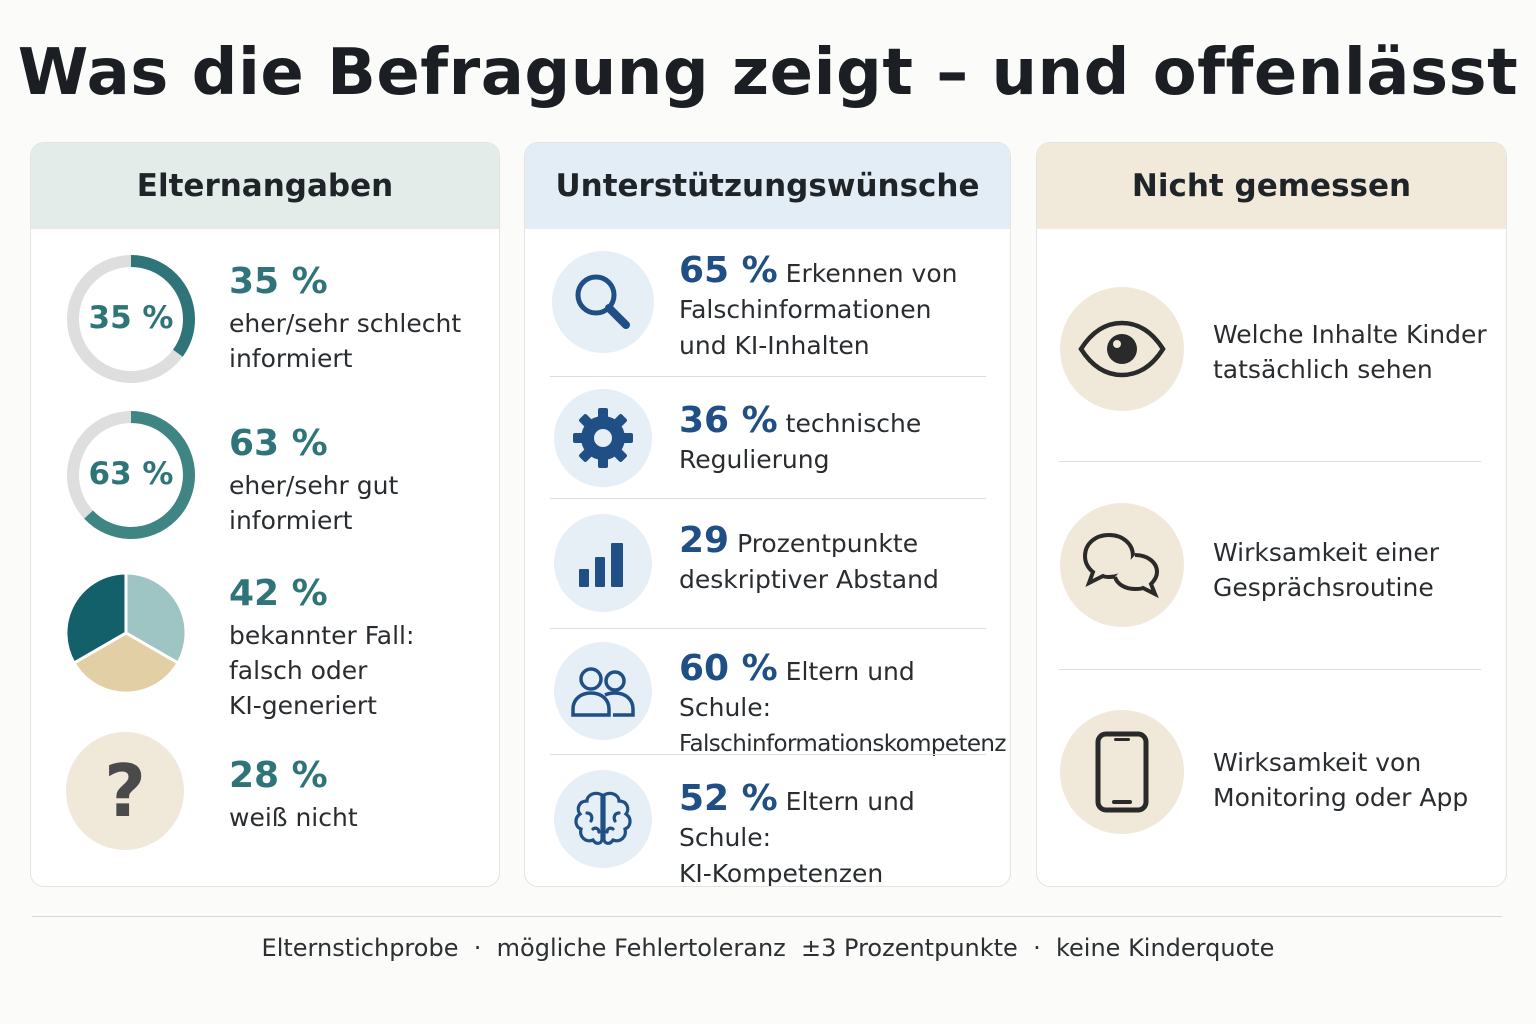 The height and width of the screenshot is (1024, 1536). What do you see at coordinates (126, 633) in the screenshot?
I see `pie-chart-icon` at bounding box center [126, 633].